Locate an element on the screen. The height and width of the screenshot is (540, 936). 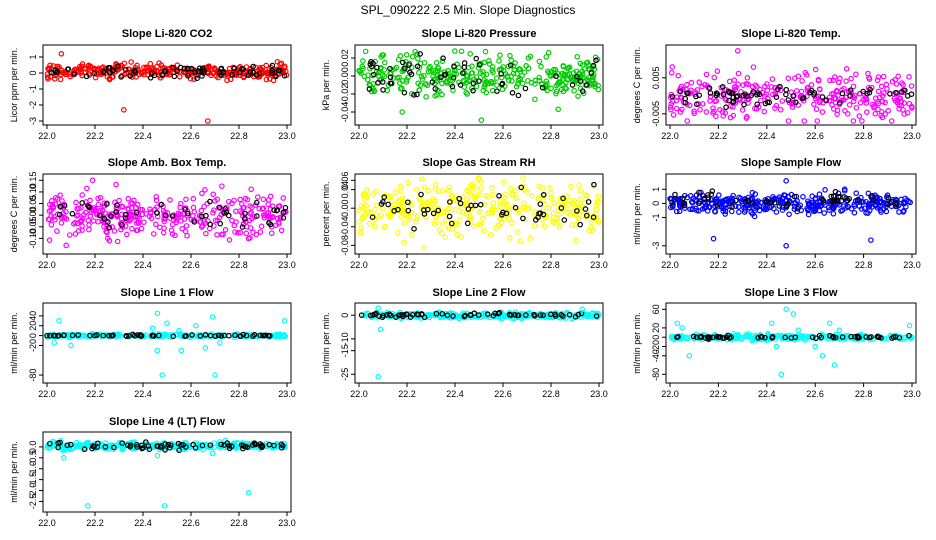
x-tick-label: 22.0 is located at coordinates (670, 136).